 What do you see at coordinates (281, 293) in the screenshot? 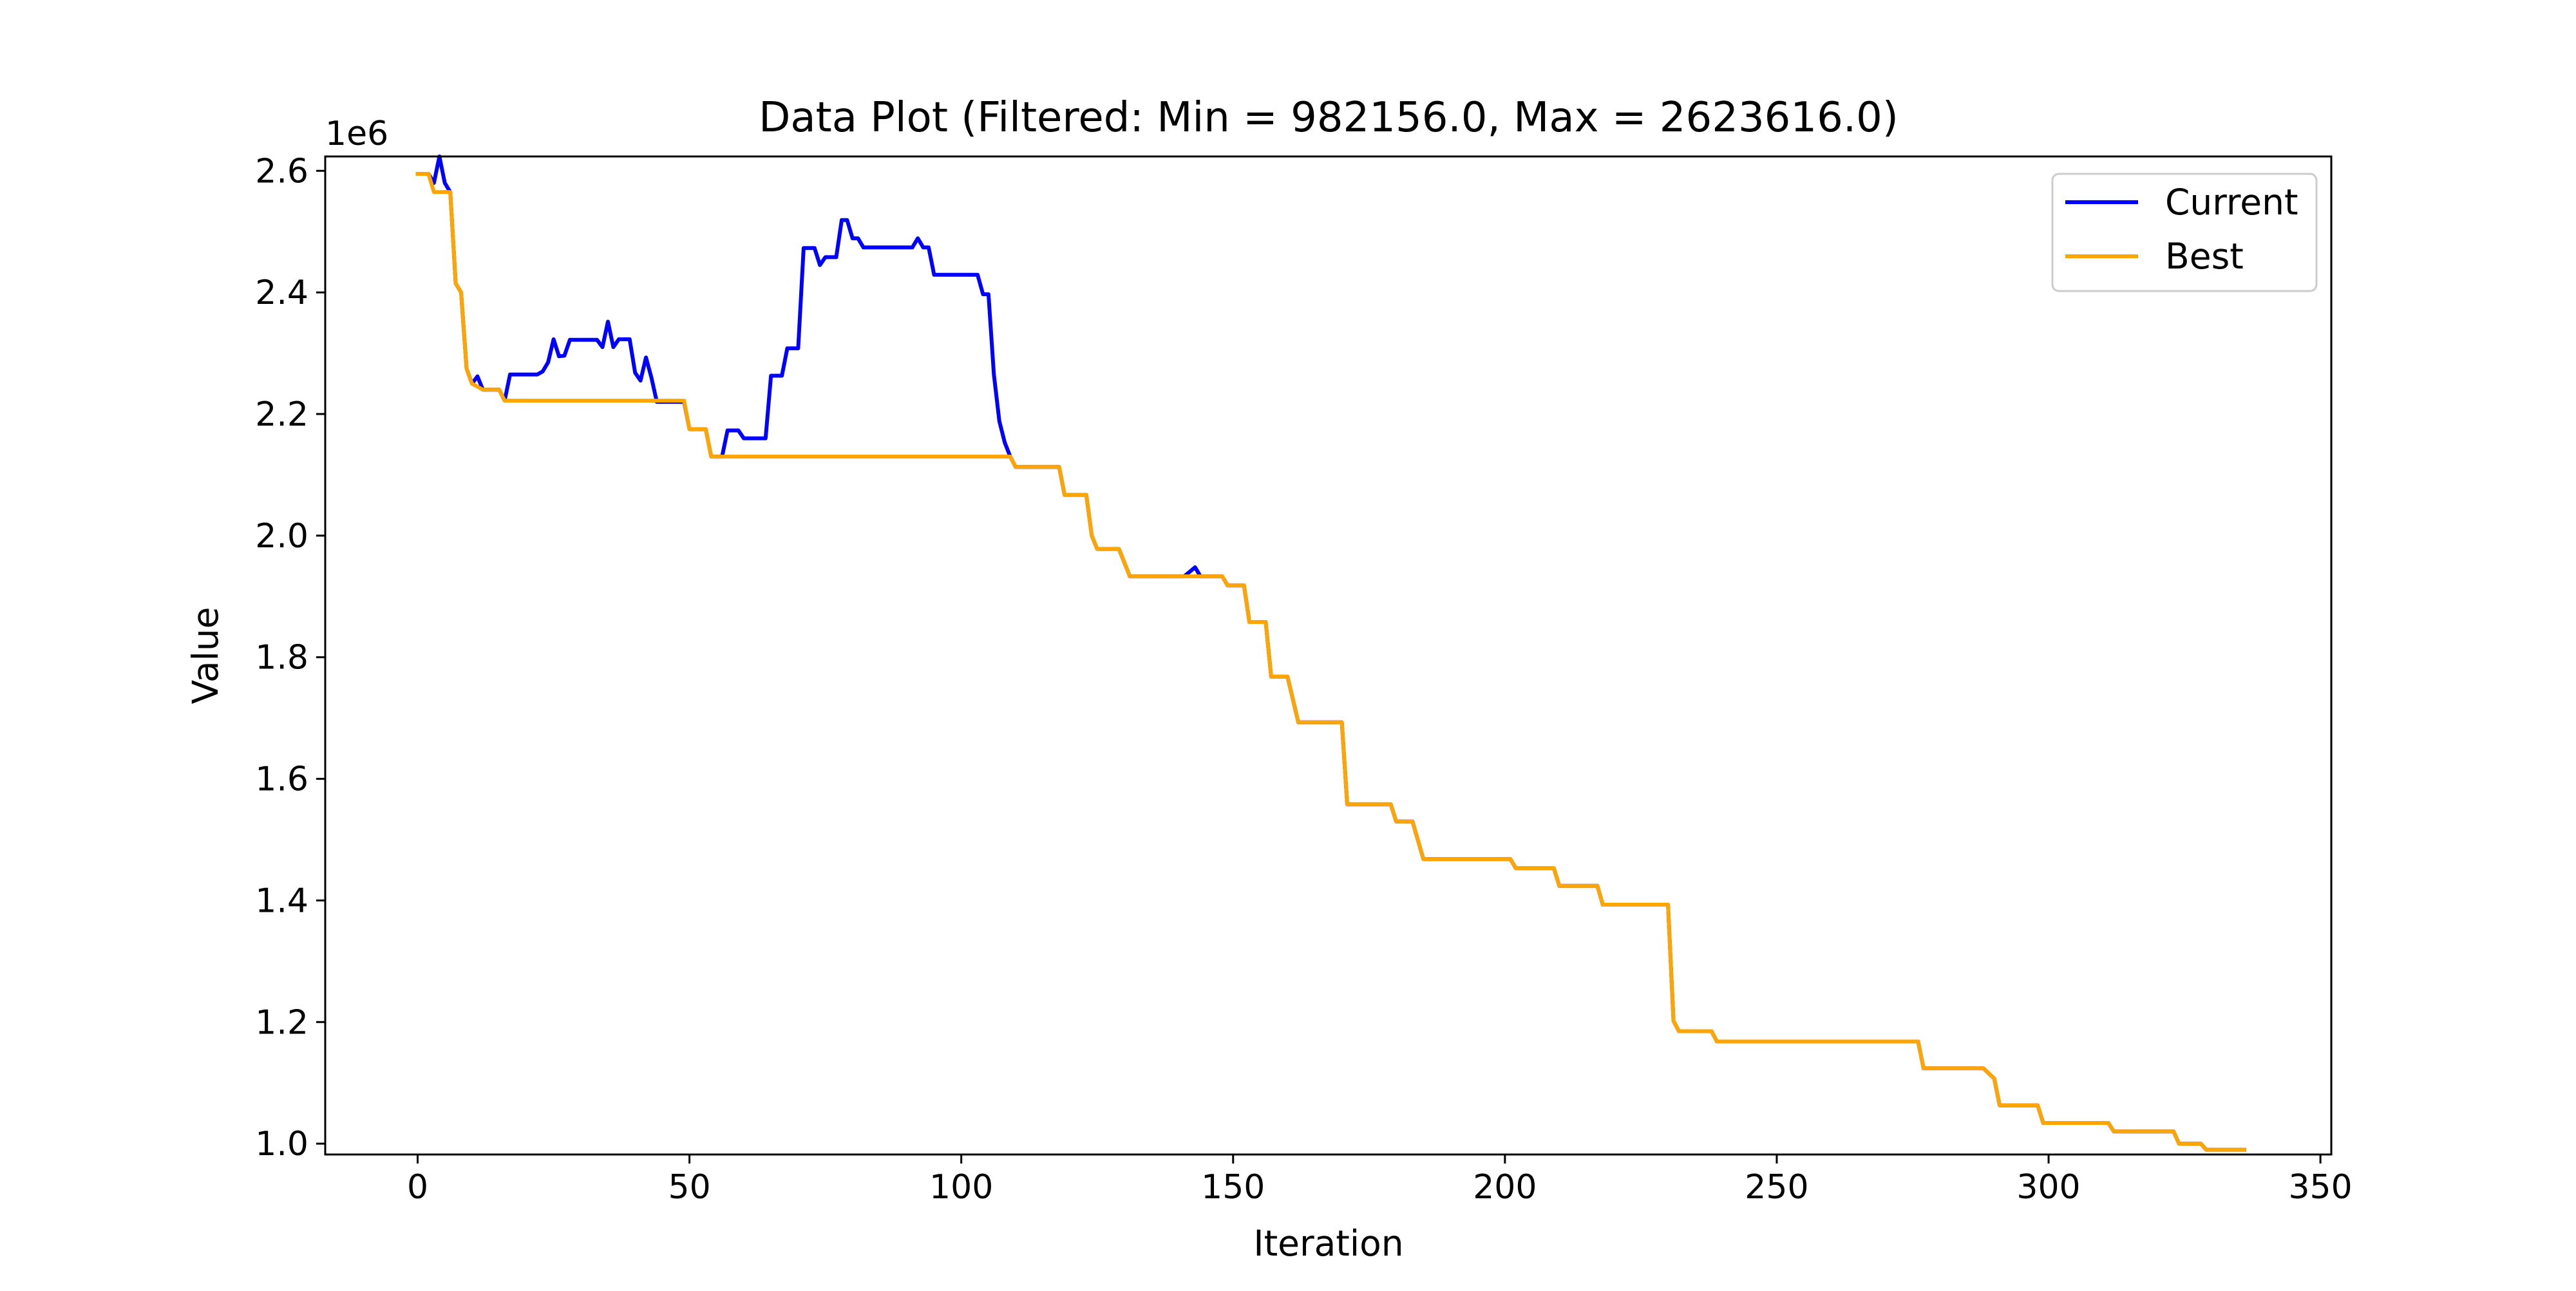
I see `y-tick-label: 2.4` at bounding box center [281, 293].